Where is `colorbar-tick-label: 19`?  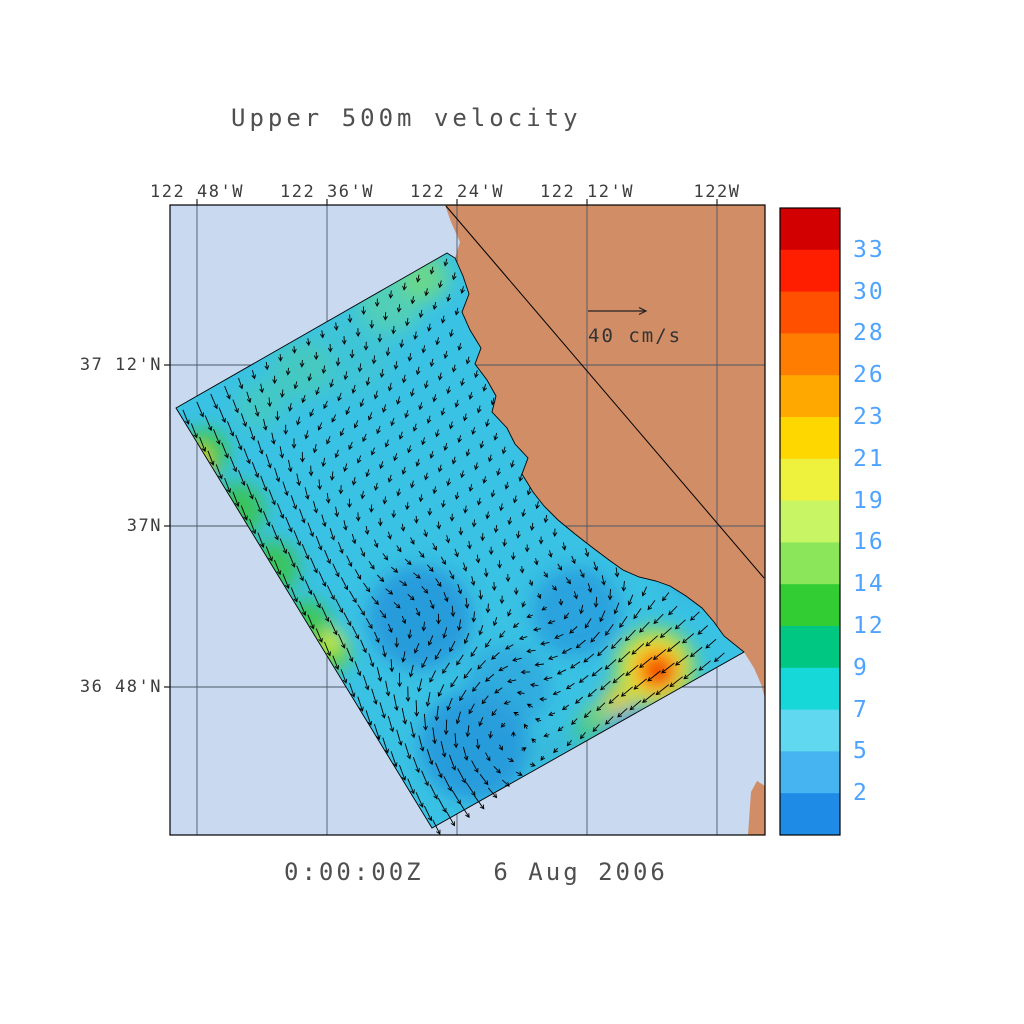 colorbar-tick-label: 19 is located at coordinates (869, 501).